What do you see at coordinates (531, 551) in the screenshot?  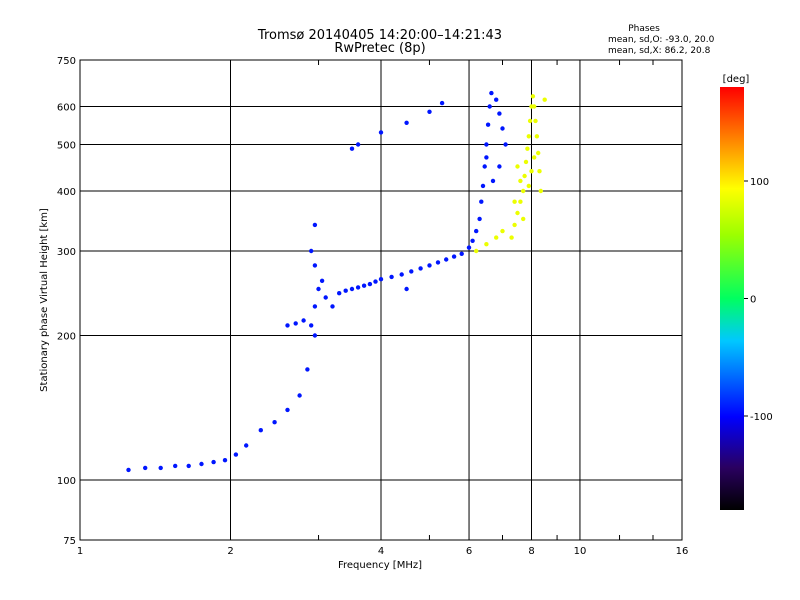 I see `x-tick-label: 8` at bounding box center [531, 551].